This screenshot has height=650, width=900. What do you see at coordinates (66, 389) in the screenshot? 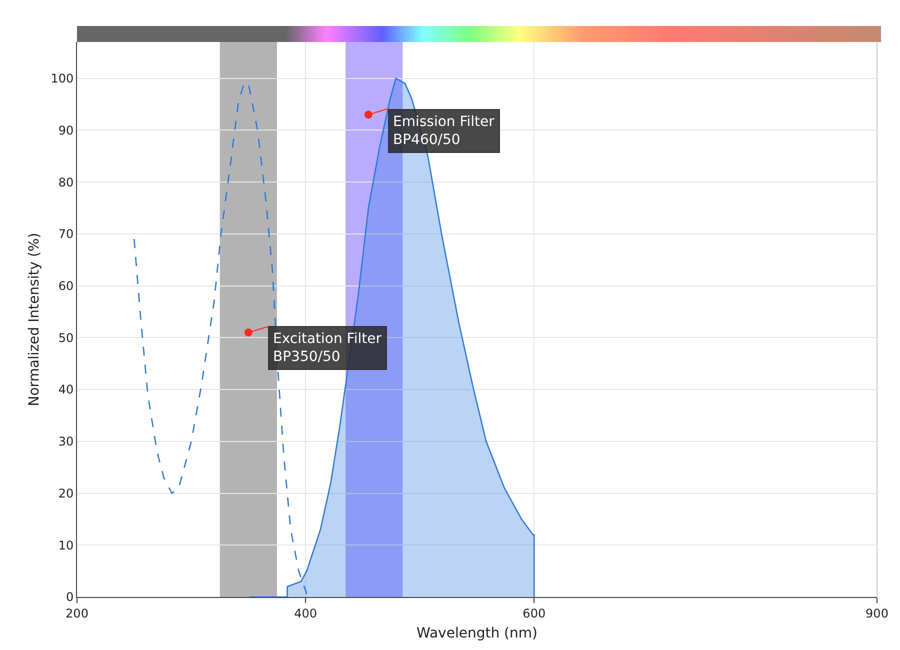
I see `y-tick-label: 40` at bounding box center [66, 389].